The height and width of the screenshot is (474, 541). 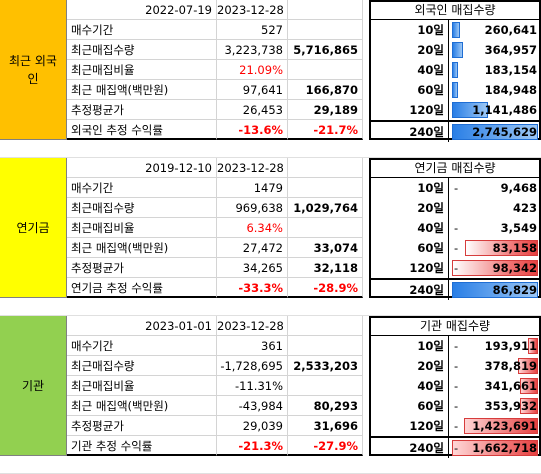 I want to click on value-2: 29,189, so click(x=325, y=110).